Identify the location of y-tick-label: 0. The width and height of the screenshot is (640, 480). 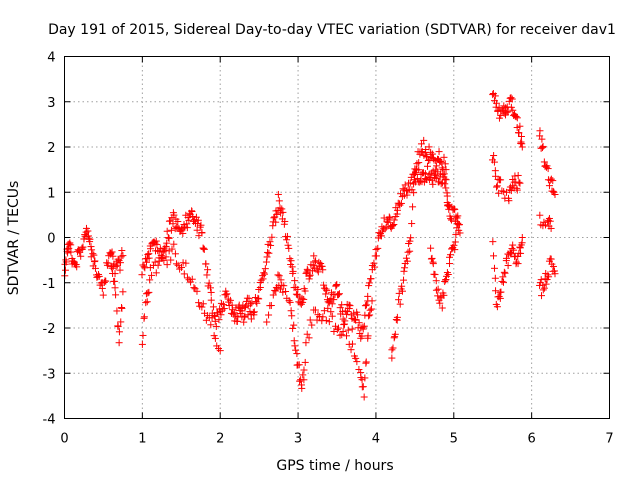
(51, 239).